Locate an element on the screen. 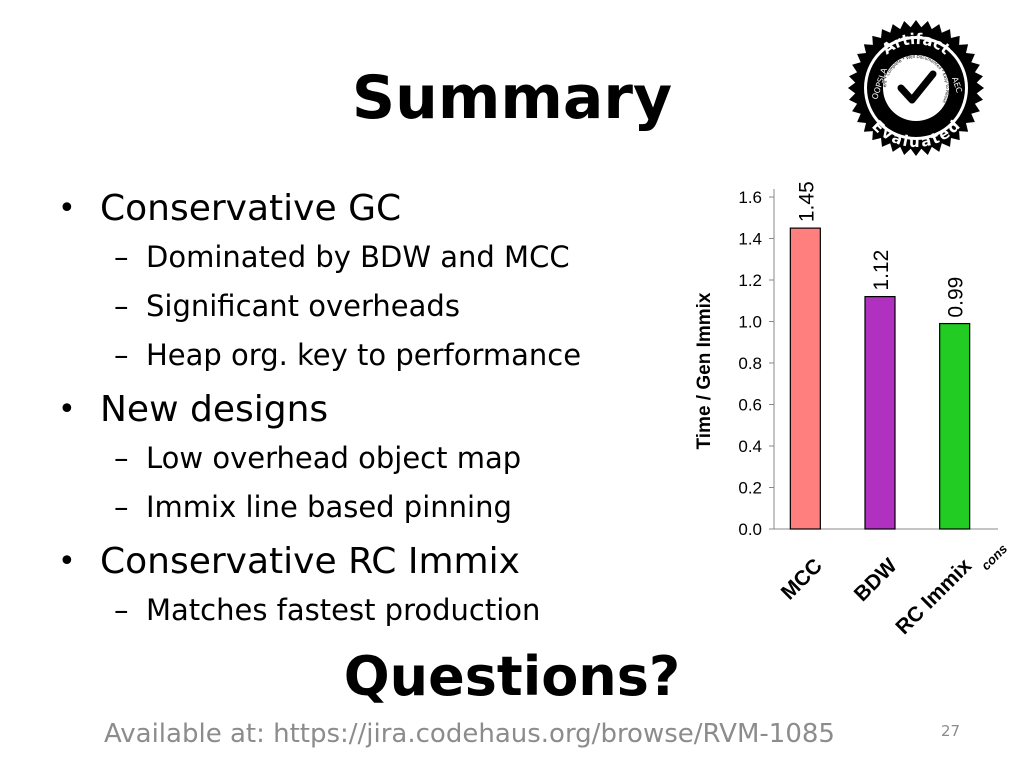  y-tick-label: 1.2 is located at coordinates (750, 280).